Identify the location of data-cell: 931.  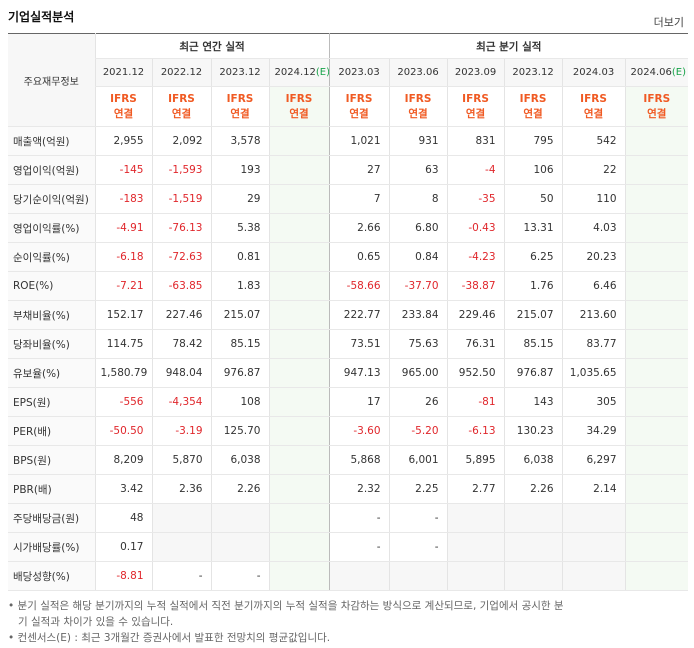
(418, 141).